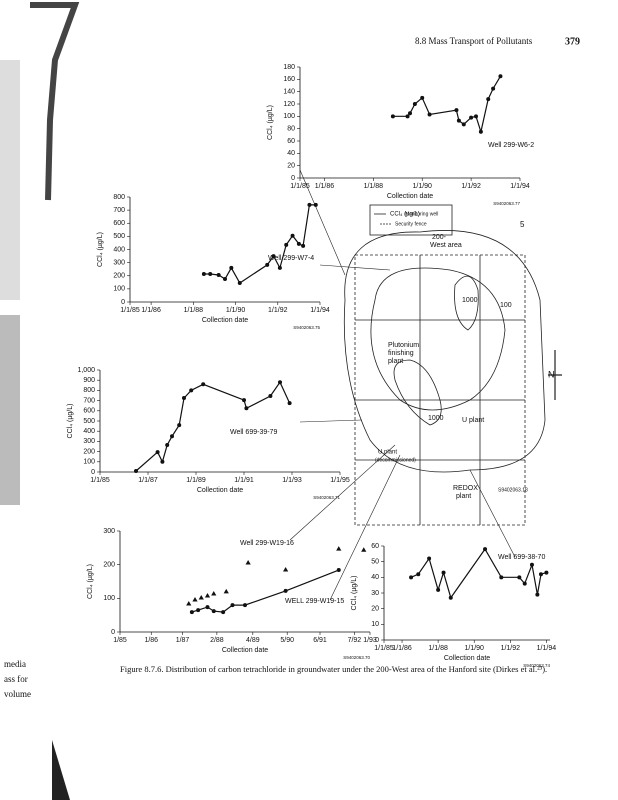 The height and width of the screenshot is (800, 618). What do you see at coordinates (289, 67) in the screenshot?
I see `y-tick-label: 180` at bounding box center [289, 67].